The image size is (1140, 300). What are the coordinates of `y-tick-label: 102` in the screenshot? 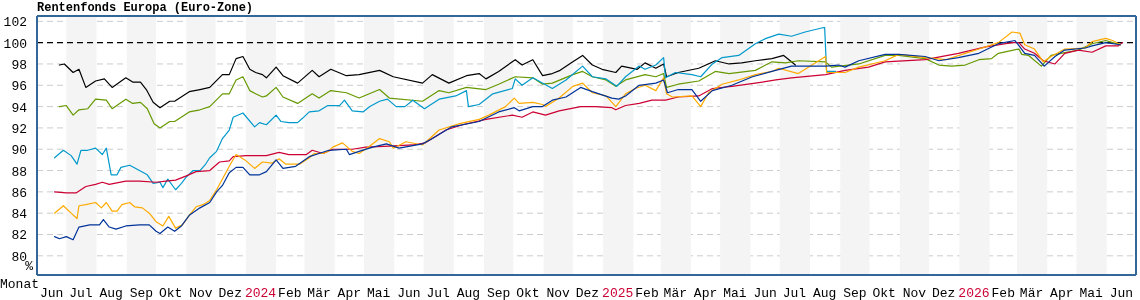 It's located at (15, 23).